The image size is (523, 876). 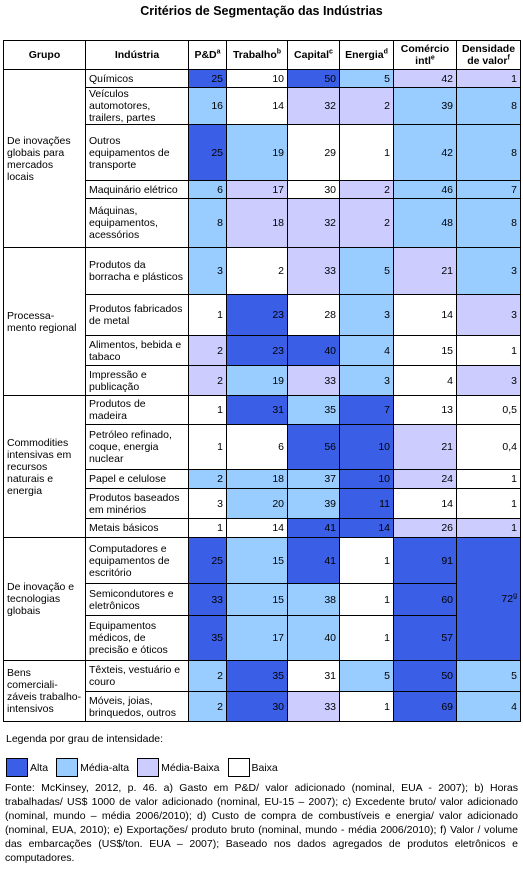 What do you see at coordinates (313, 560) in the screenshot?
I see `value-cell: 41` at bounding box center [313, 560].